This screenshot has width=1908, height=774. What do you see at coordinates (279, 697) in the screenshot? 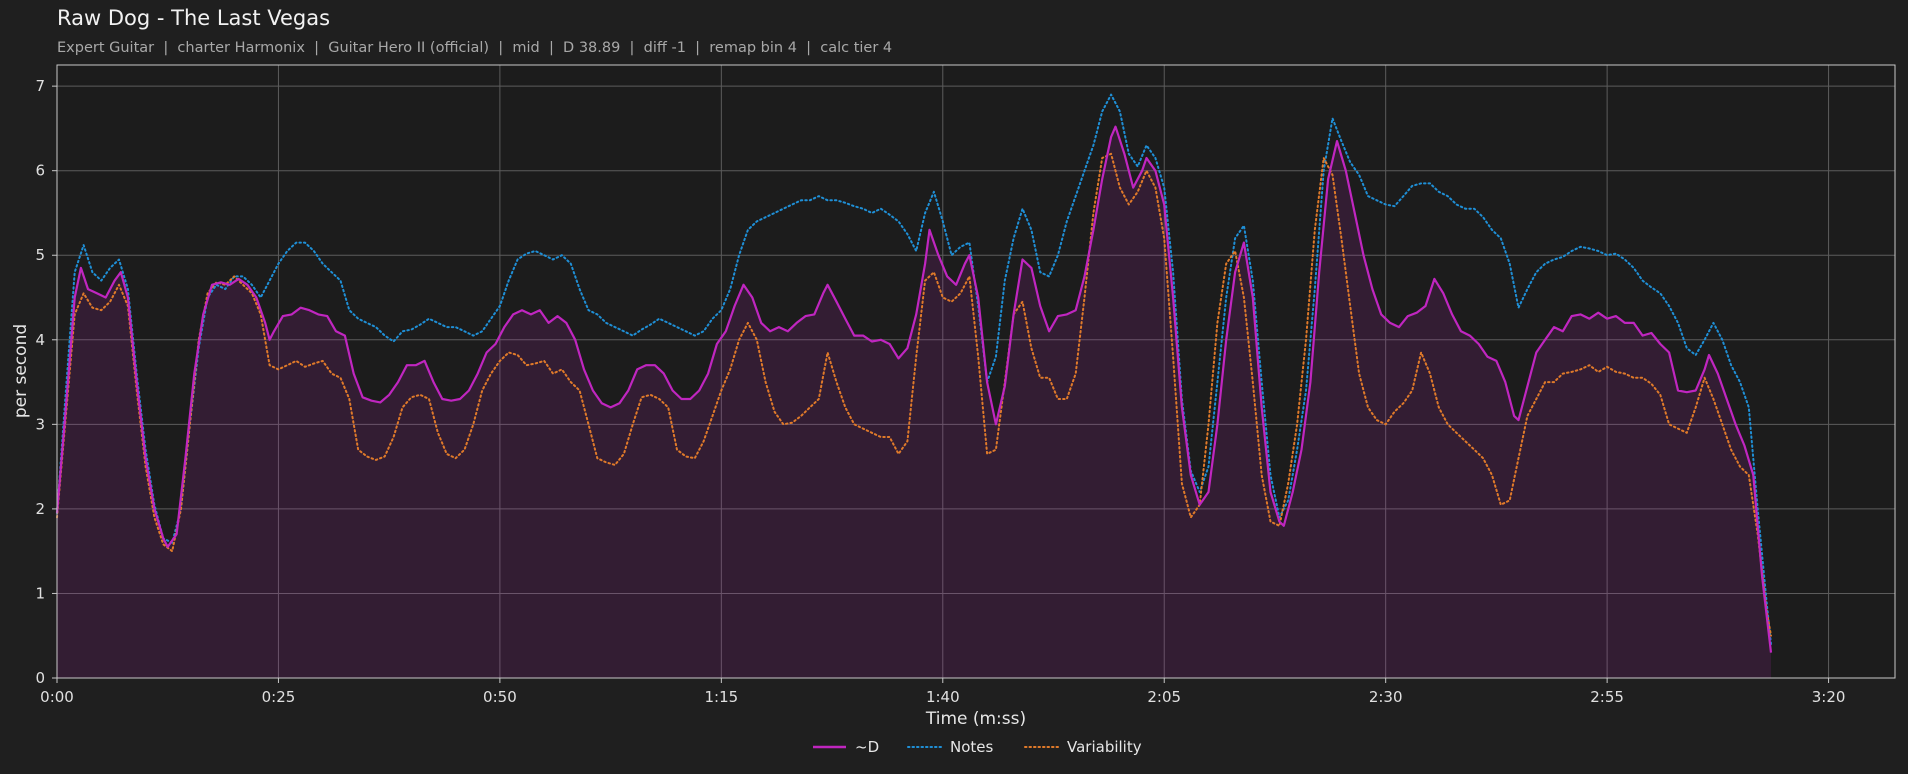
I see `x-tick-label: 0:25` at bounding box center [279, 697].